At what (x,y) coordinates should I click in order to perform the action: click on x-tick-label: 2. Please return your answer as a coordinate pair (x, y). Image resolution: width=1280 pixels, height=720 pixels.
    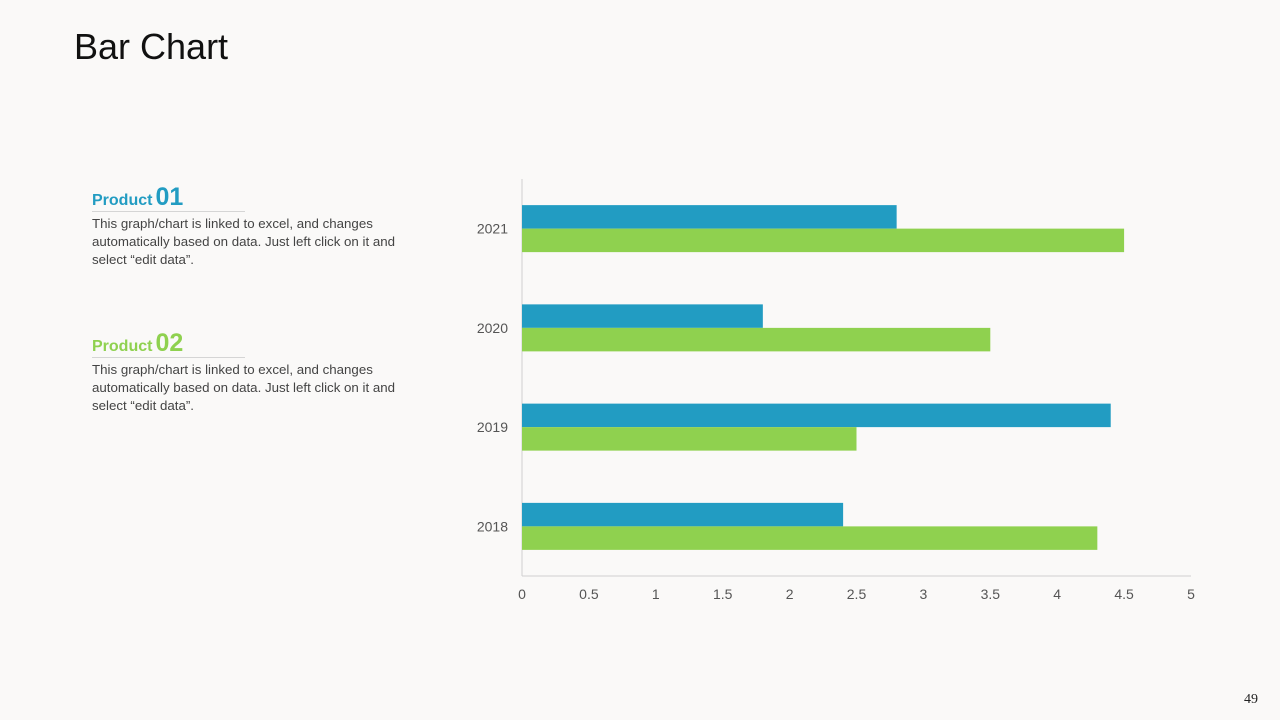
    Looking at the image, I should click on (790, 594).